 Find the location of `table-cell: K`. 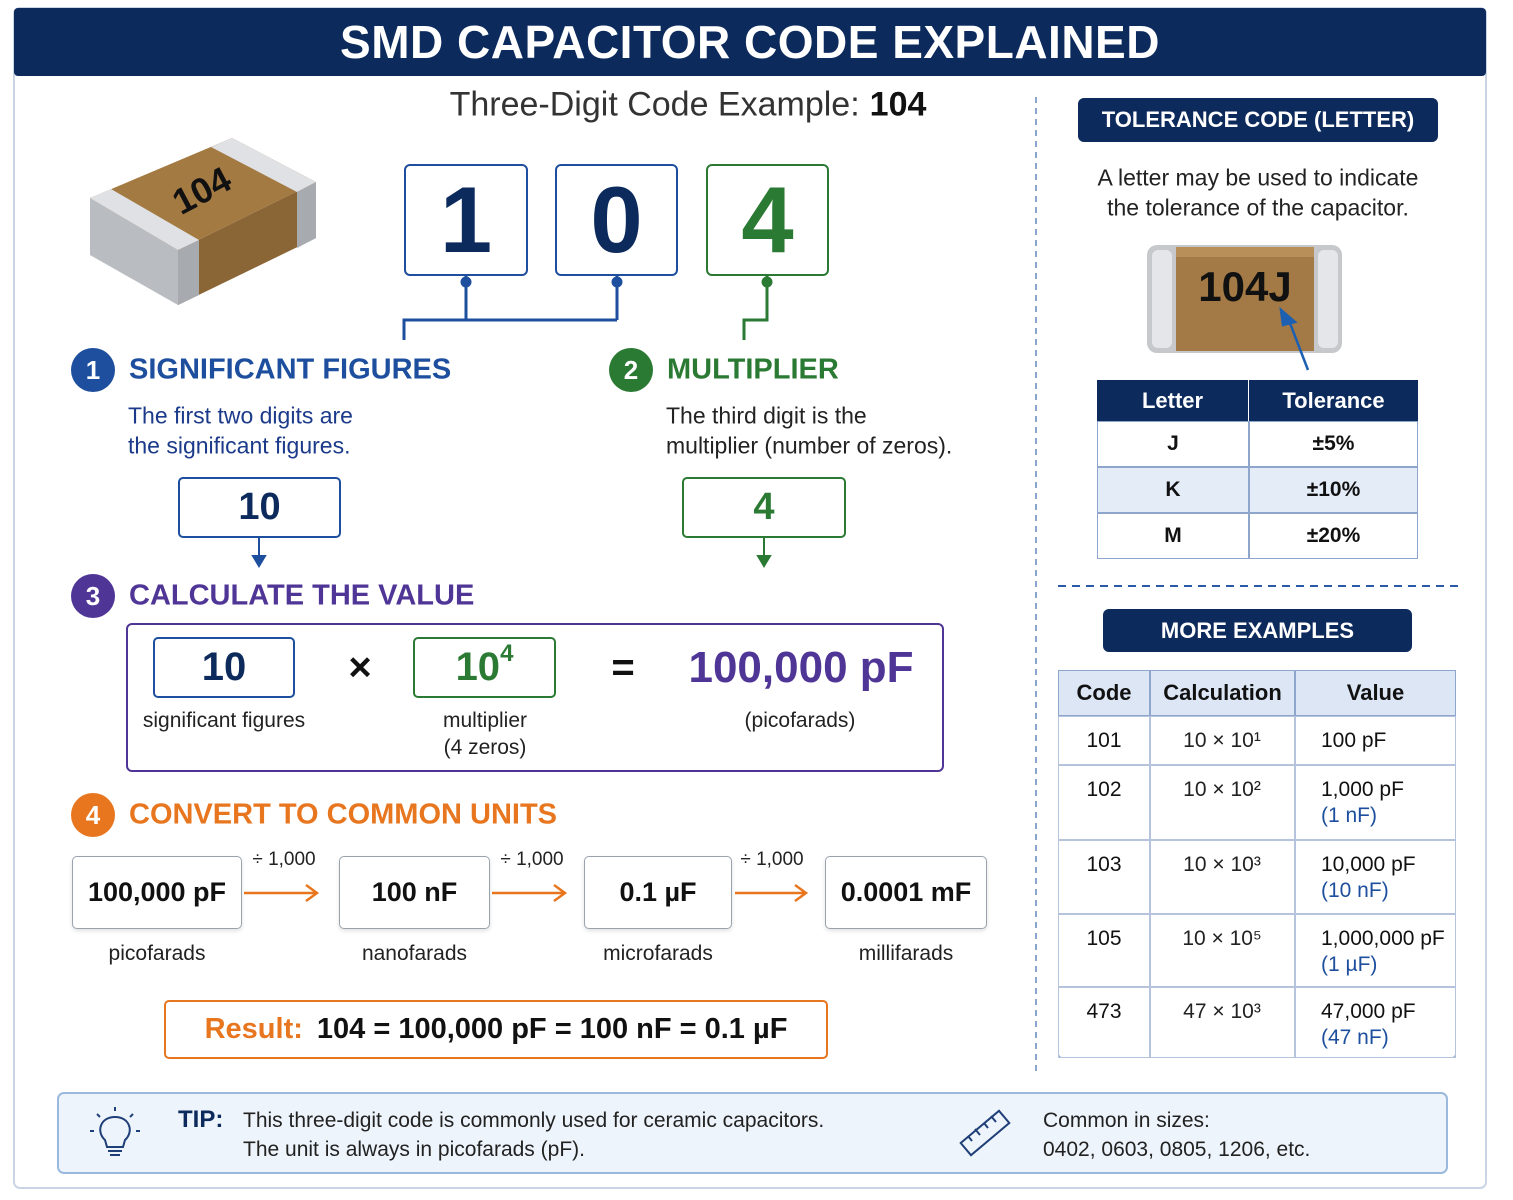

table-cell: K is located at coordinates (1173, 490).